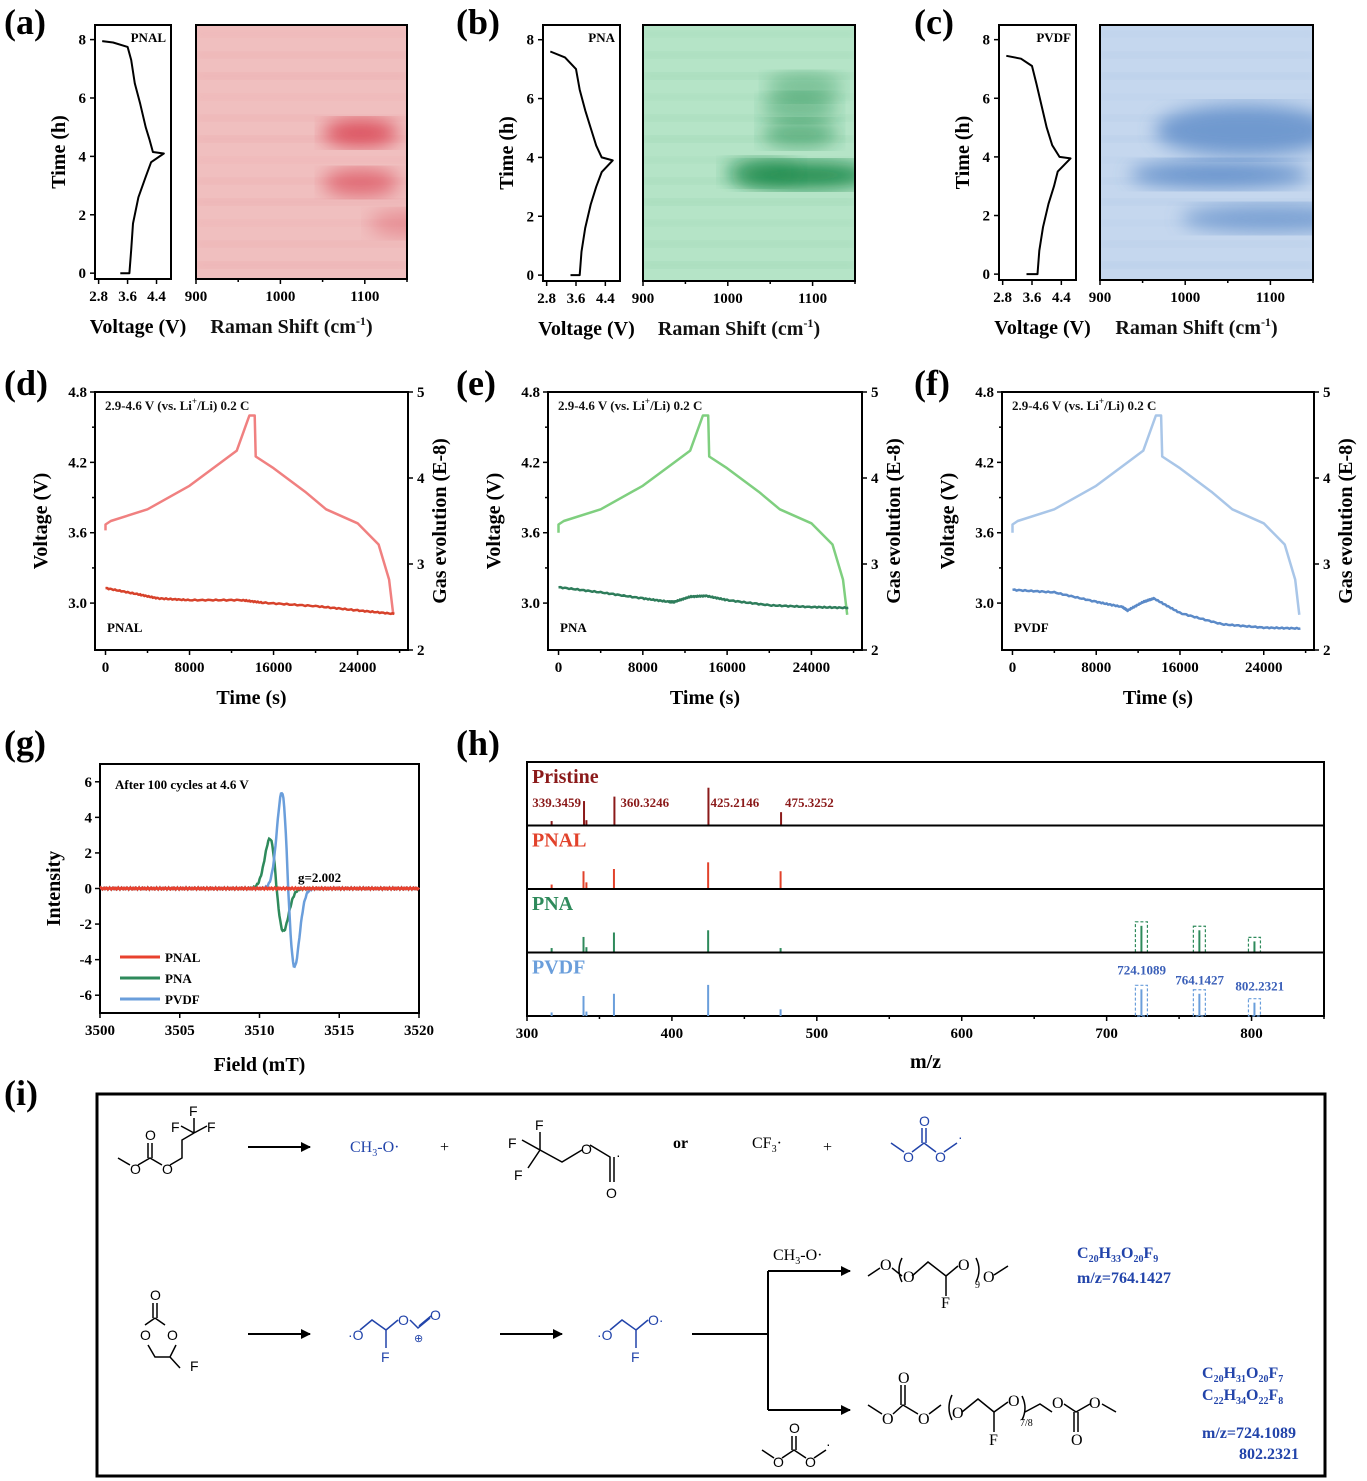 This screenshot has height=1481, width=1367. Describe the element at coordinates (749, 153) in the screenshot. I see `heatmap-background` at that location.